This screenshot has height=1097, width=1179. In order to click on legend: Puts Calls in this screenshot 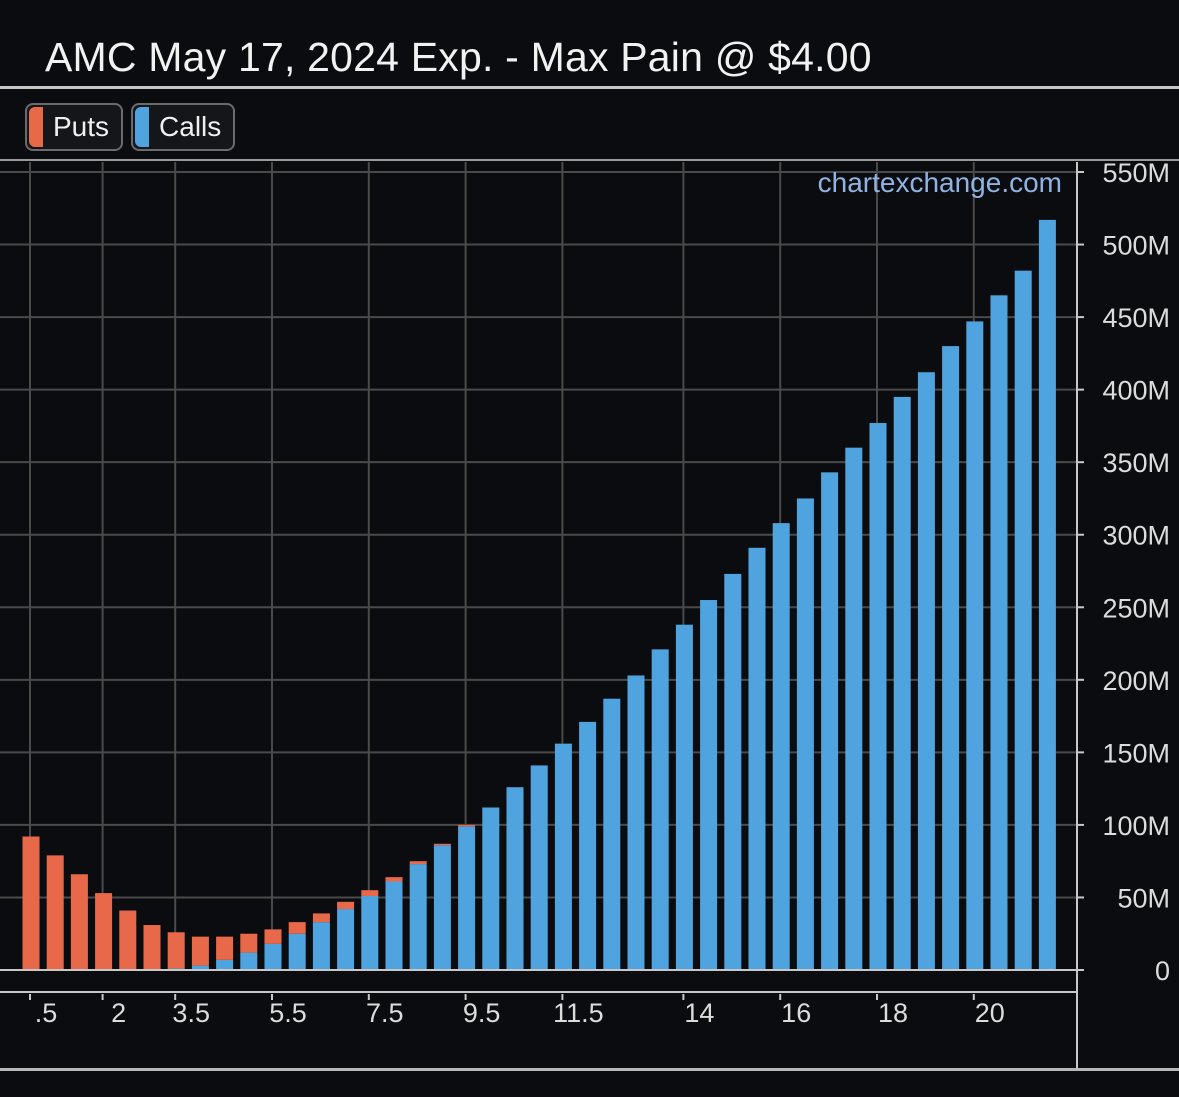, I will do `click(130, 127)`.